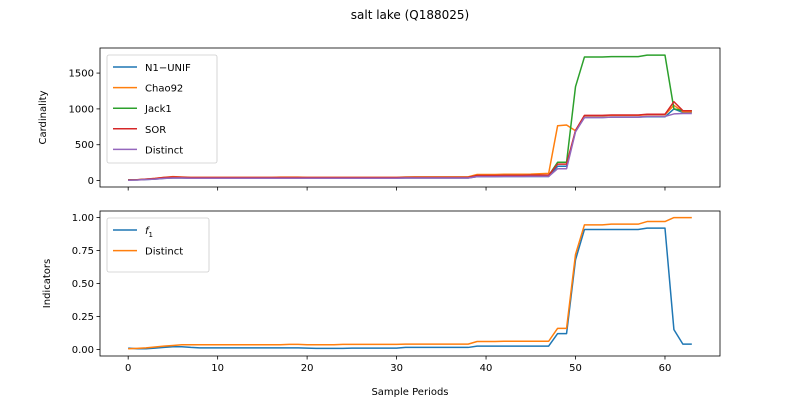  I want to click on legend-label-0-2: Jack1, so click(158, 109).